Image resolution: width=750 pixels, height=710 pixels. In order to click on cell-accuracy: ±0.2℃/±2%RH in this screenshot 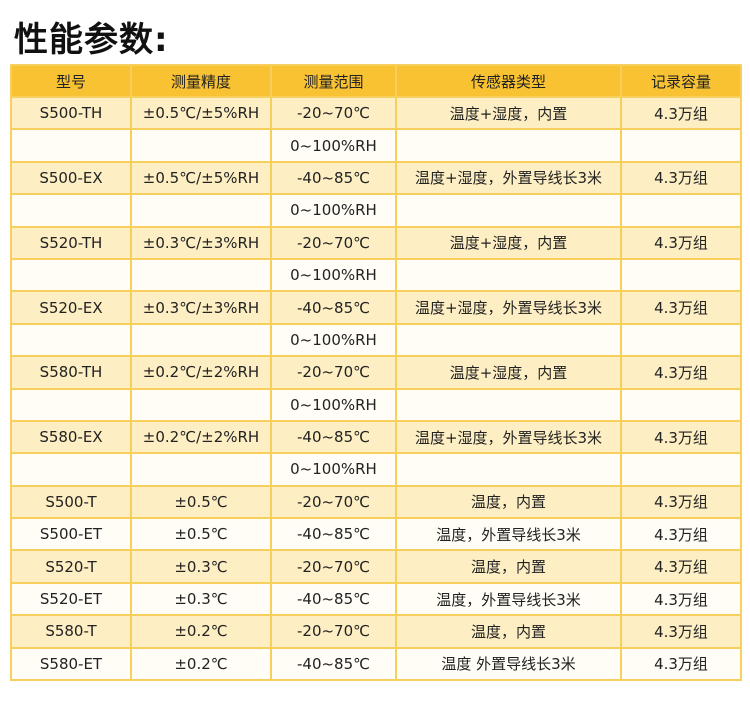, I will do `click(201, 372)`.